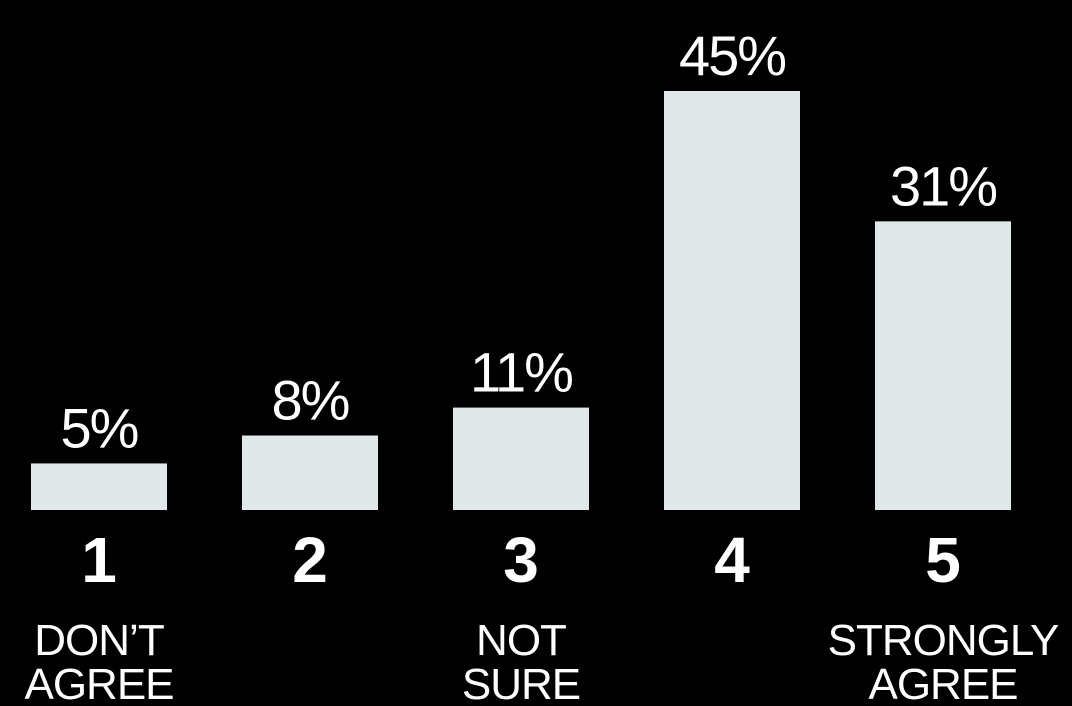  I want to click on scale-label: STRONGLY, so click(943, 640).